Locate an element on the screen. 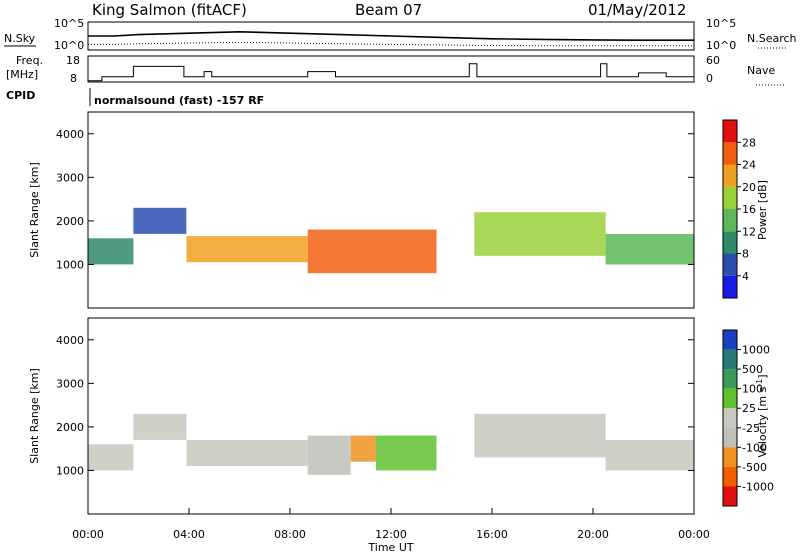 The image size is (800, 558). x-tick-label: 12:00 is located at coordinates (391, 534).